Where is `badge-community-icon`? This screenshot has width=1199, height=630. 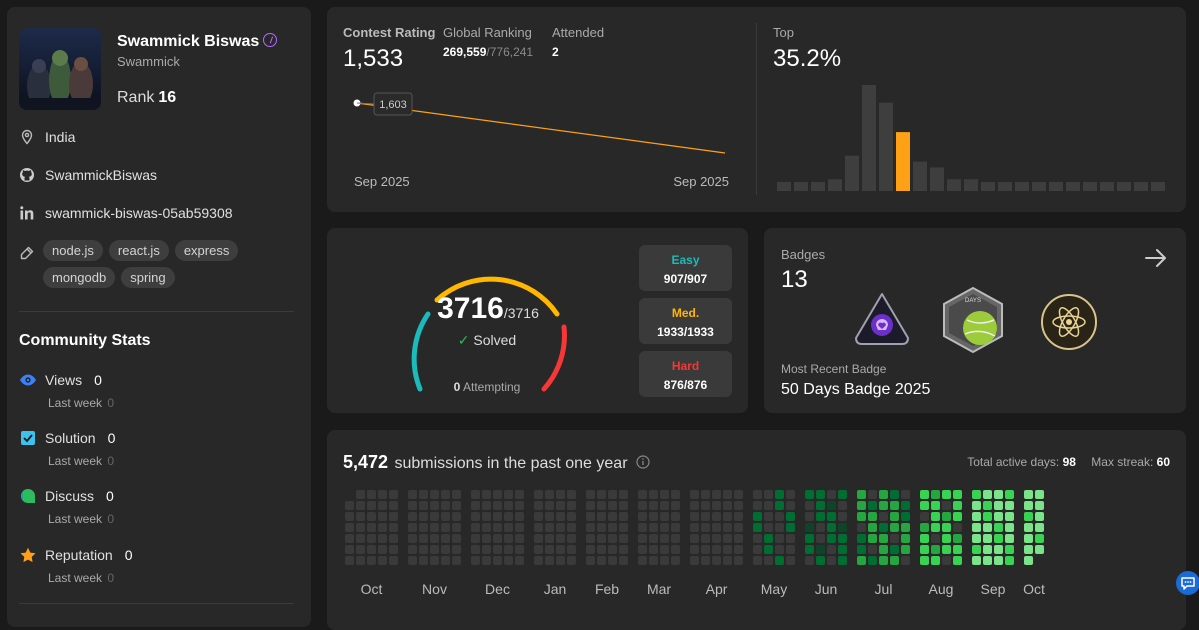
badge-community-icon is located at coordinates (882, 318).